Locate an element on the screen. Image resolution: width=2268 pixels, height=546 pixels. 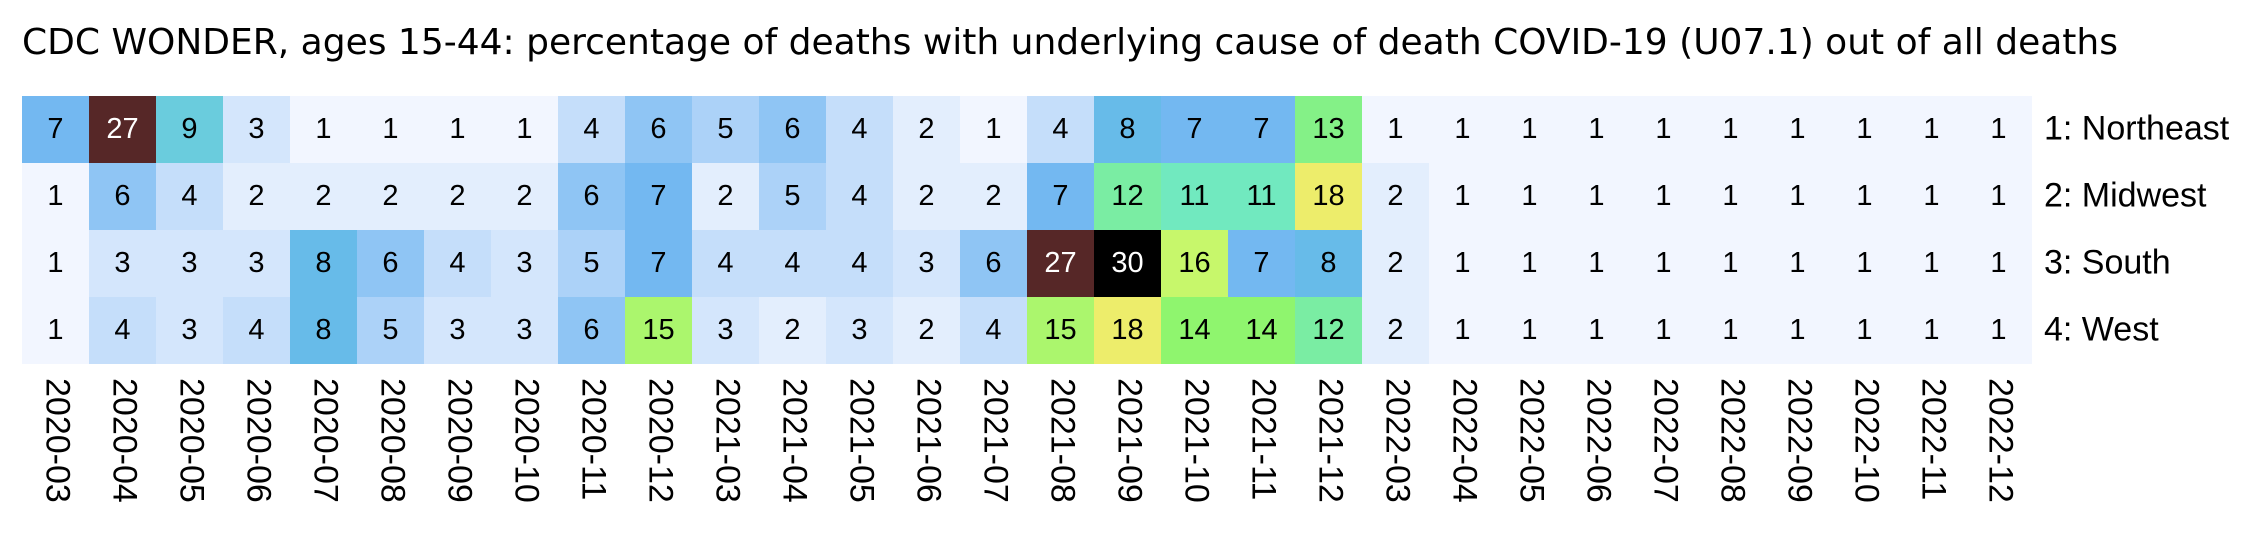
x-tick-label: 2022-11 is located at coordinates (1934, 439).